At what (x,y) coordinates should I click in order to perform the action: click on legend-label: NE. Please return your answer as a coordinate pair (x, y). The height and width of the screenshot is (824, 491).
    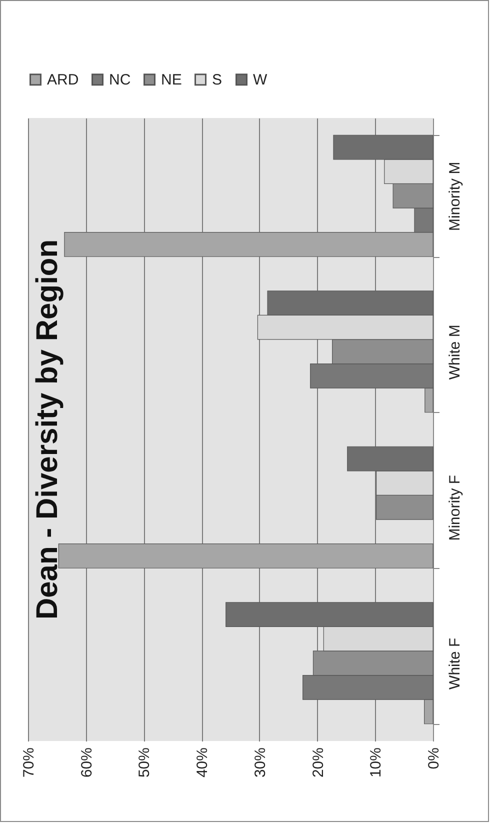
    Looking at the image, I should click on (171, 80).